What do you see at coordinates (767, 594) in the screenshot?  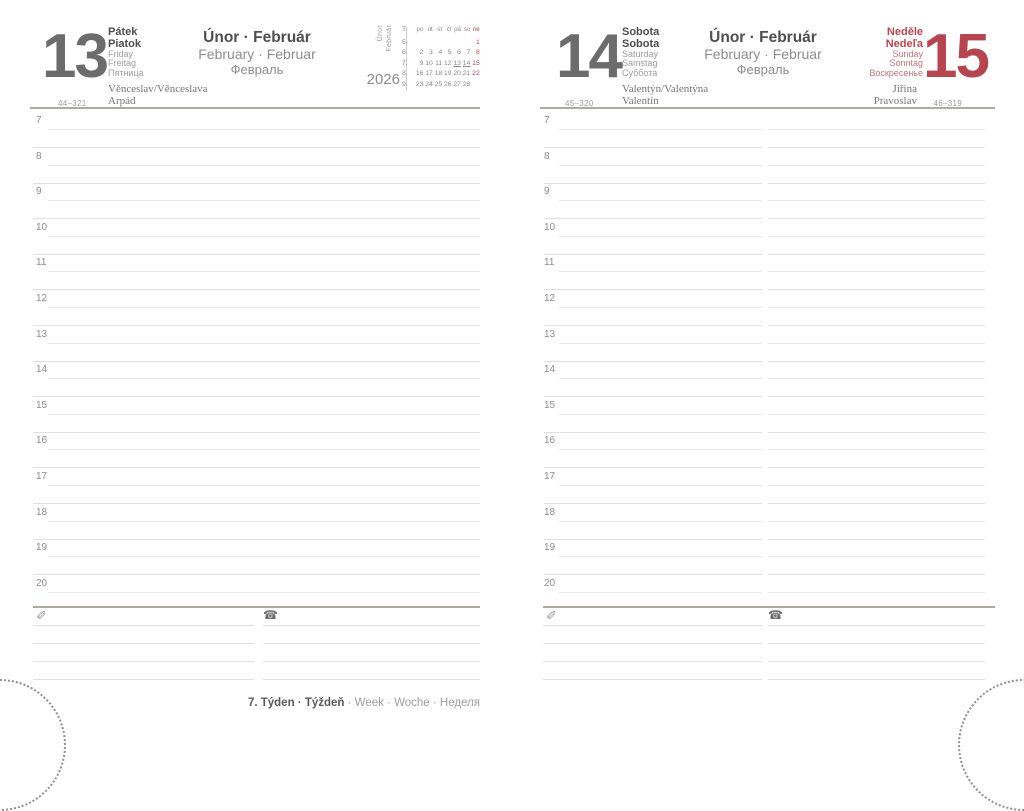 I see `hour-row-20: 20` at bounding box center [767, 594].